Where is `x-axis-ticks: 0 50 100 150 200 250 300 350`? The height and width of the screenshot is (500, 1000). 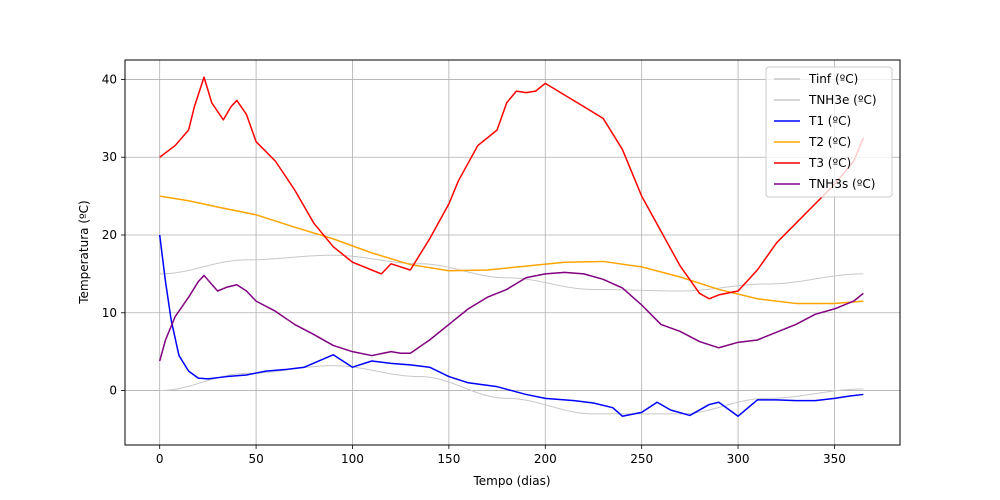 x-axis-ticks: 0 50 100 150 200 250 300 350 is located at coordinates (501, 455).